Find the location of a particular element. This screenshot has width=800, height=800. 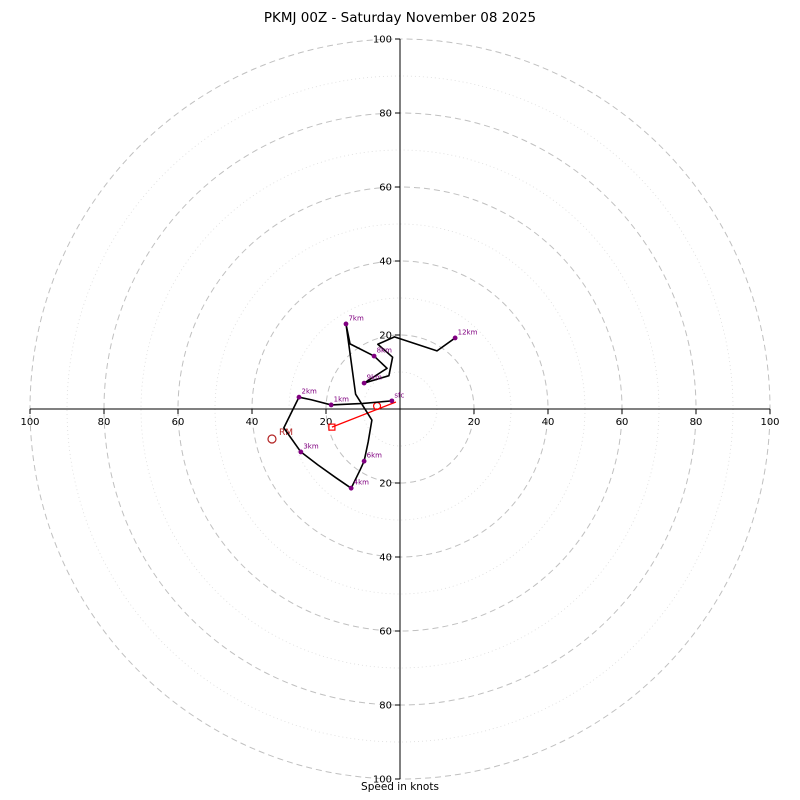

storm-vector-square-marker is located at coordinates (332, 427).